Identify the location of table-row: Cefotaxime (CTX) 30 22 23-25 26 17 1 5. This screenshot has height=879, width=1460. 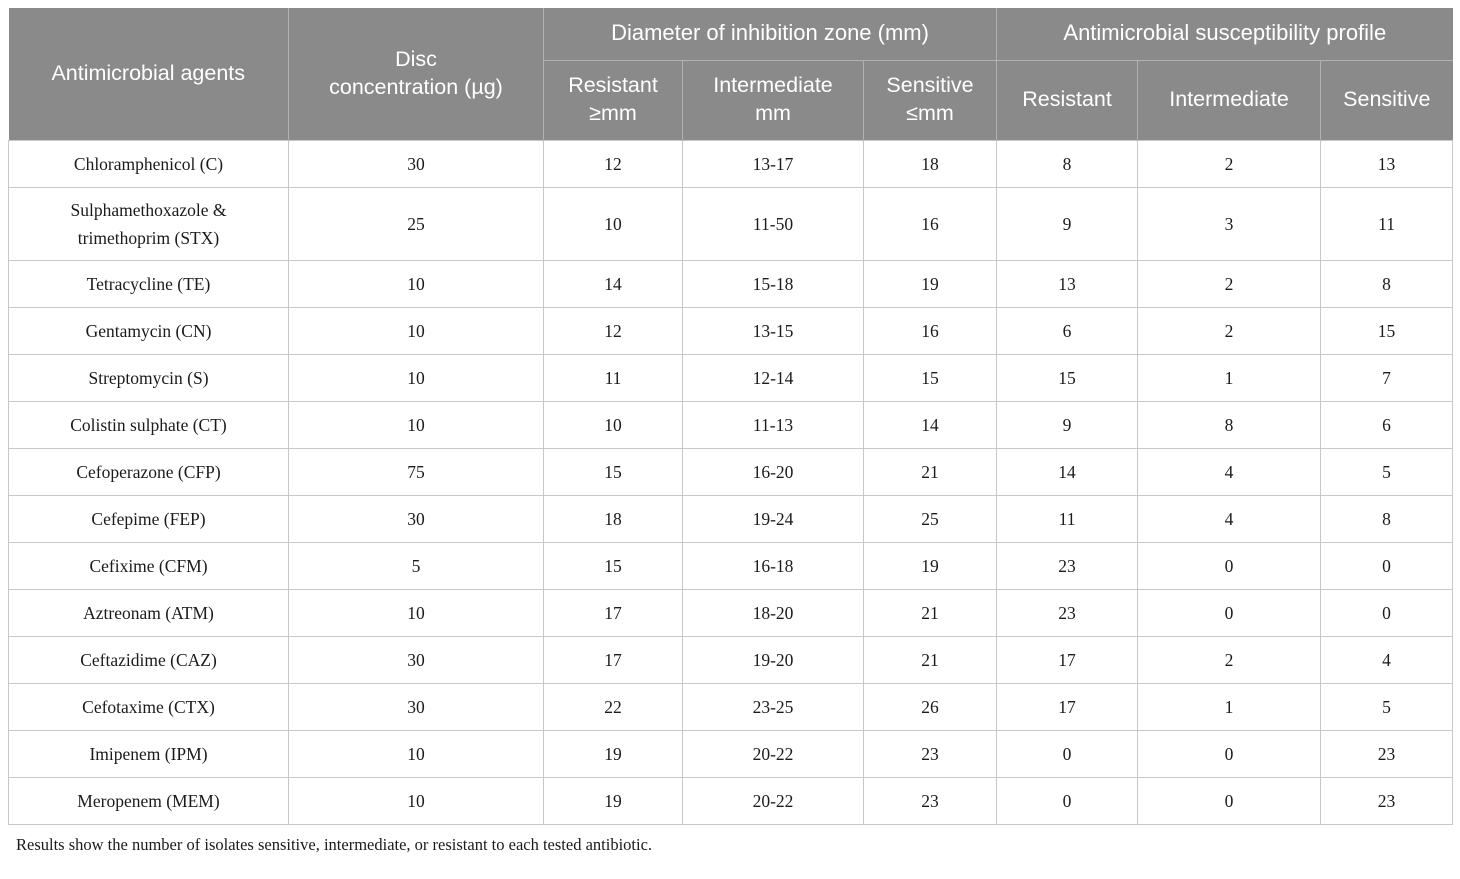
(731, 706).